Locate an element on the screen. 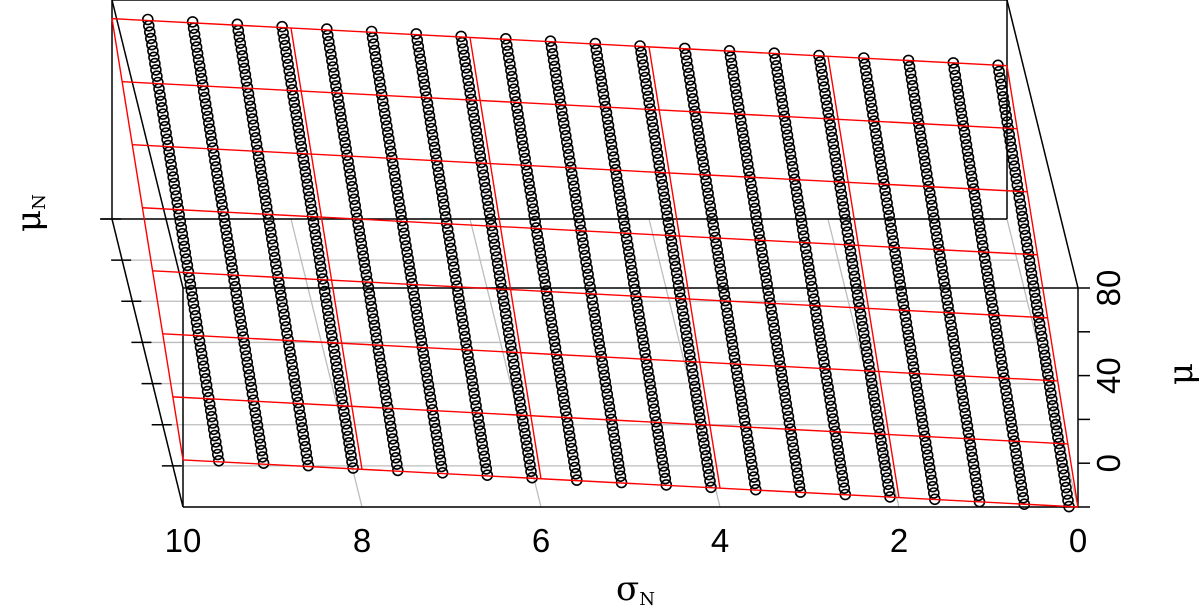 The width and height of the screenshot is (1200, 607). plane-line-mu-n is located at coordinates (600, 294).